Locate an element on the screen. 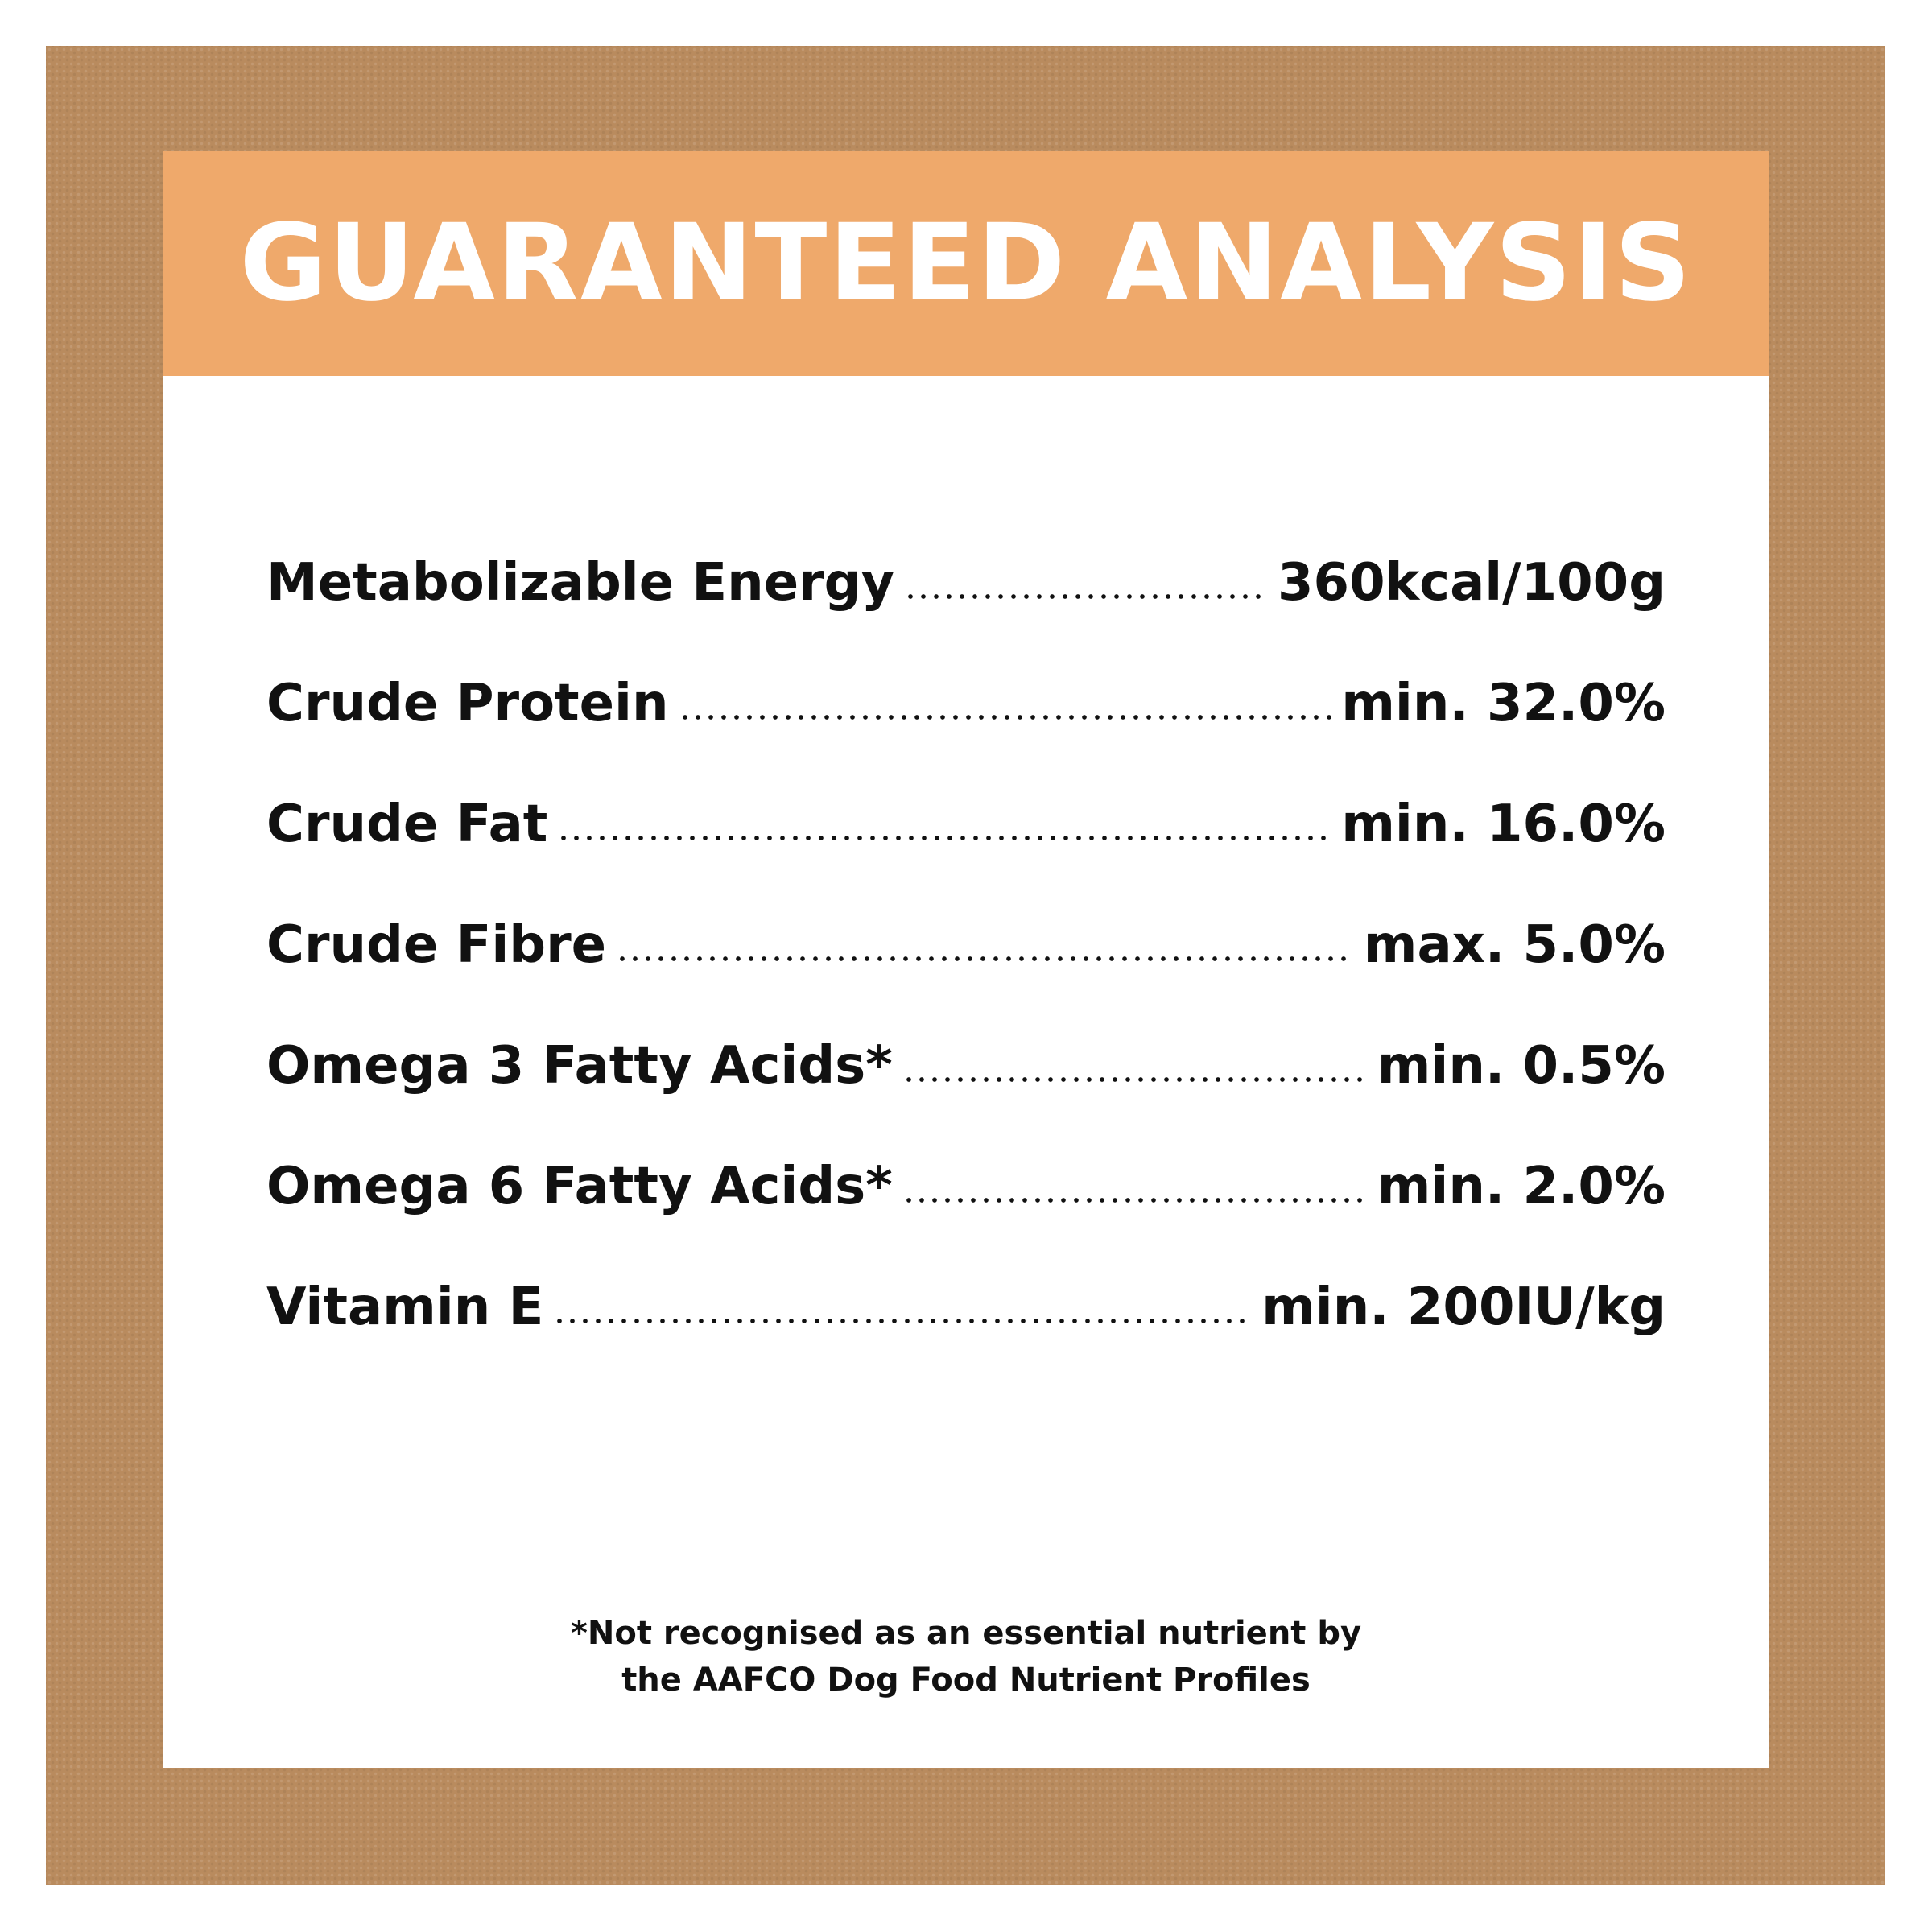 The width and height of the screenshot is (1932, 1932). nutrient-value: min. 200IU/kg is located at coordinates (1463, 1307).